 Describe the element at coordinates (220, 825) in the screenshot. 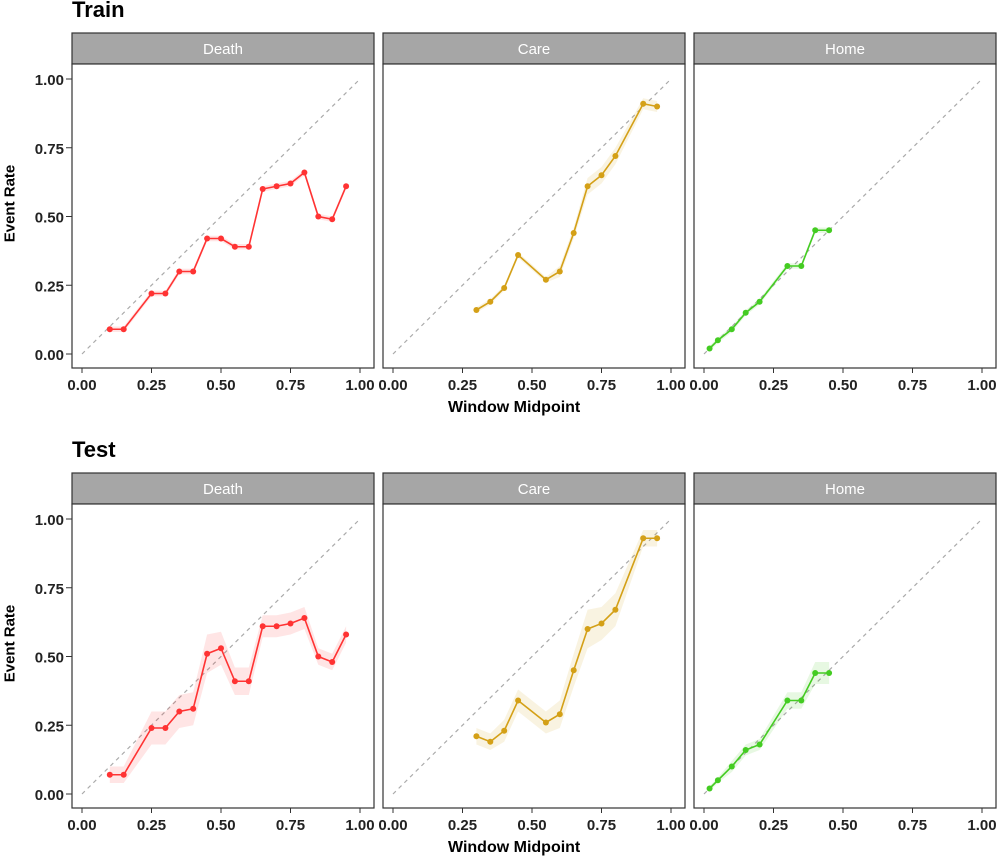

I see `test-death-x-tick-label: 0.50` at that location.